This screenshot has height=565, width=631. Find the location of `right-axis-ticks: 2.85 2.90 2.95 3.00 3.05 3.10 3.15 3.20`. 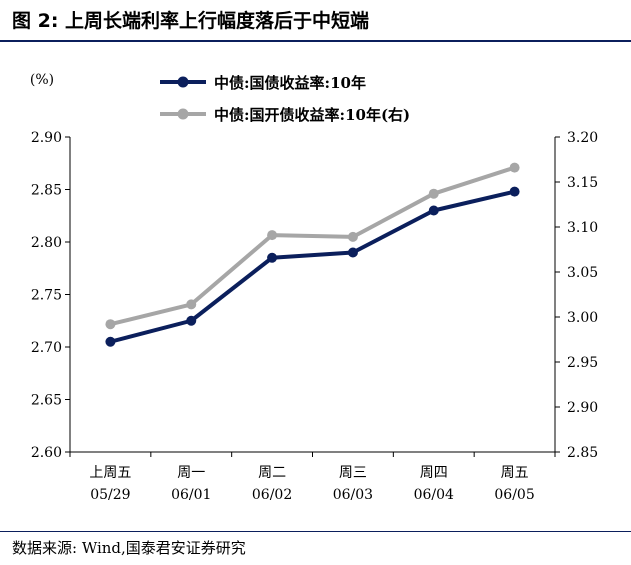

right-axis-ticks: 2.85 2.90 2.95 3.00 3.05 3.10 3.15 3.20 is located at coordinates (576, 295).